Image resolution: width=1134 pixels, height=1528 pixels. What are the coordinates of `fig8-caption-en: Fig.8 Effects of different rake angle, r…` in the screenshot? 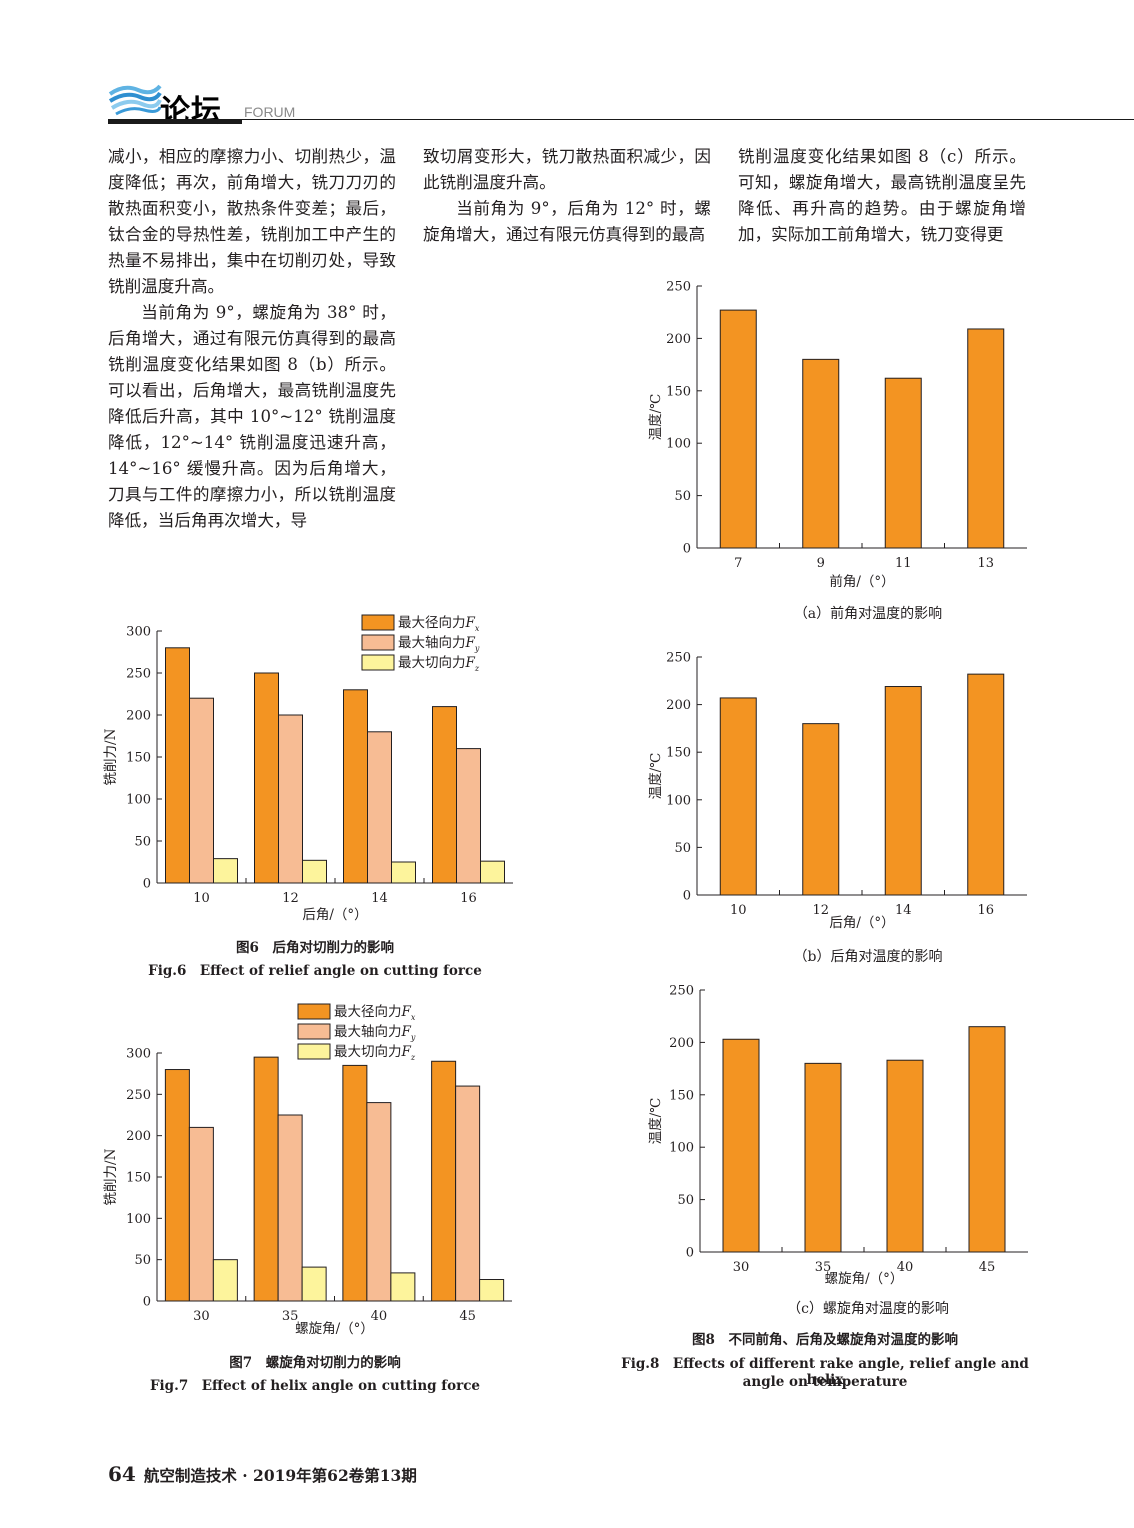 It's located at (825, 1372).